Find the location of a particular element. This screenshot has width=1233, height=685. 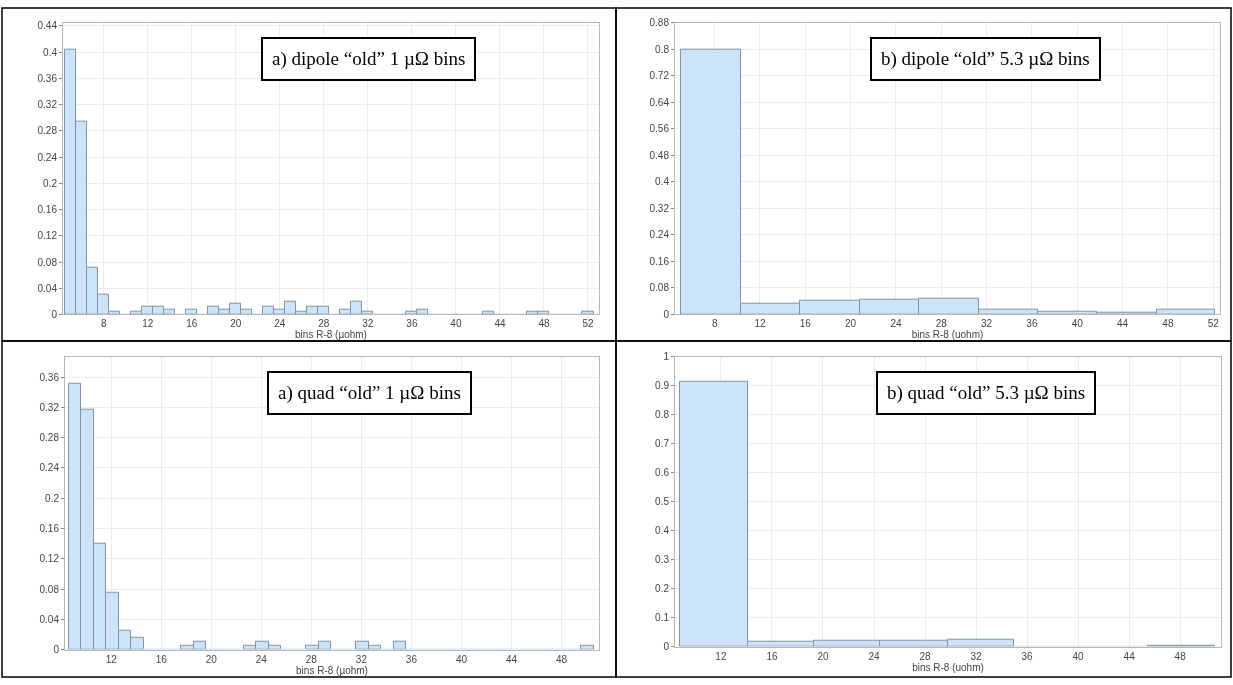

annotation: b) dipole “old” 5.3 µΩ bins is located at coordinates (985, 59).